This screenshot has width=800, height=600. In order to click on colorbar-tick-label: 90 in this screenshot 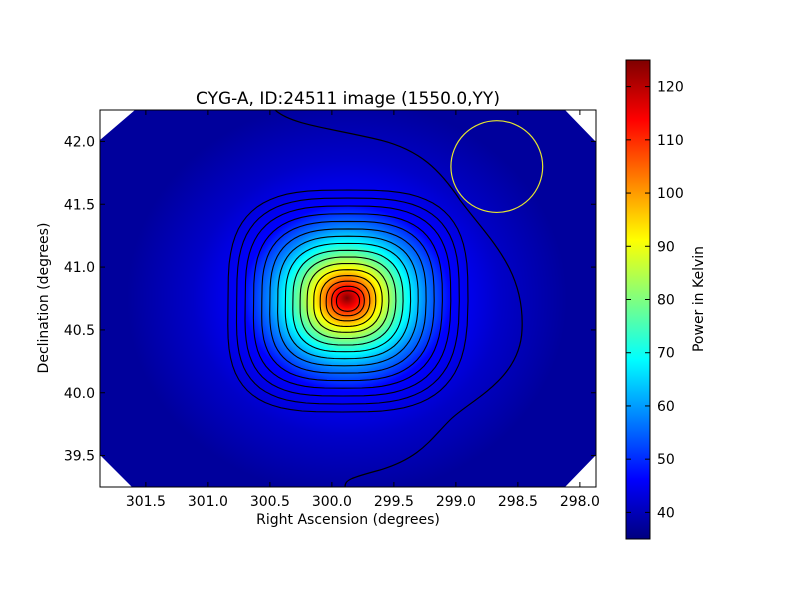, I will do `click(666, 247)`.